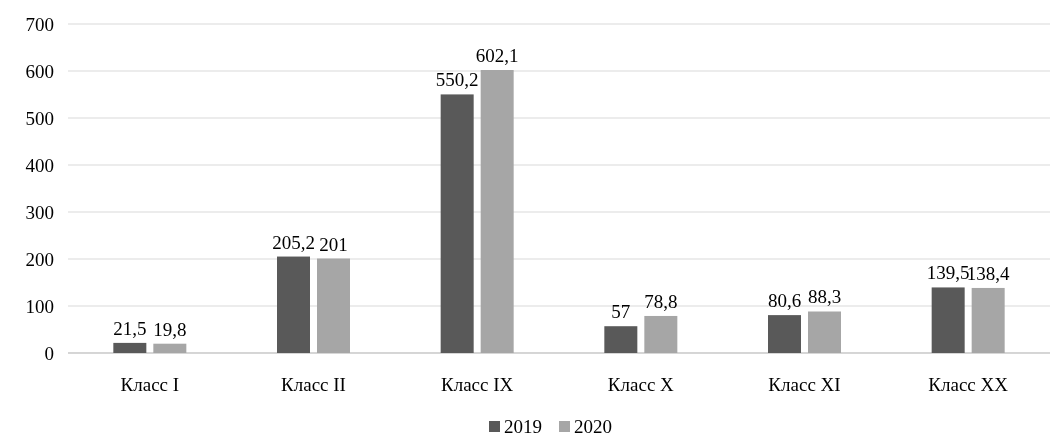 Image resolution: width=1058 pixels, height=443 pixels. Describe the element at coordinates (497, 56) in the screenshot. I see `data-label: 602,1` at that location.